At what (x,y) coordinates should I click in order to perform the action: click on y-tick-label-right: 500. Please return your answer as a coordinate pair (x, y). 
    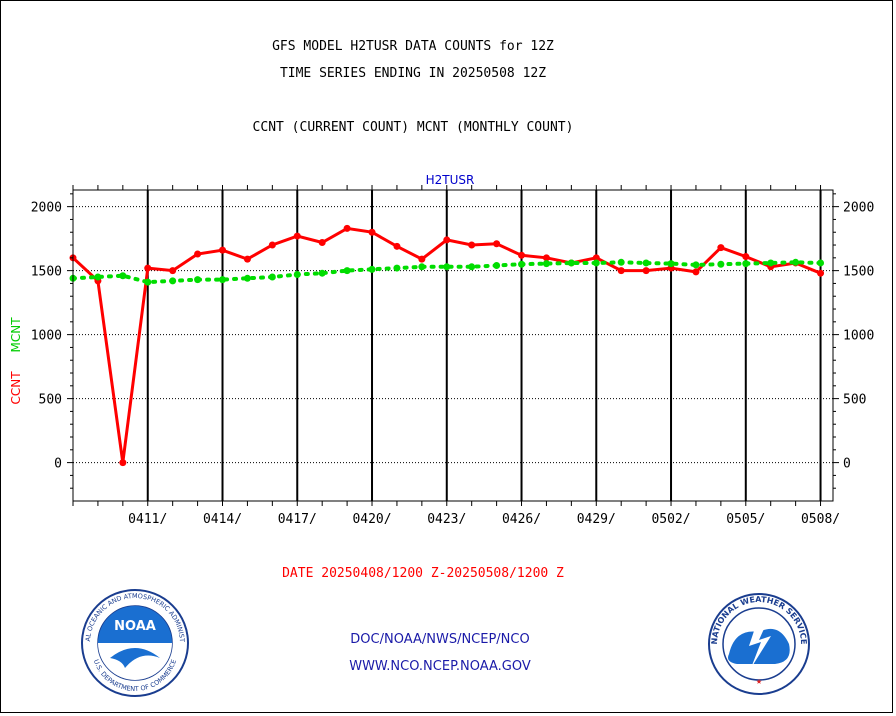
    Looking at the image, I should click on (854, 400).